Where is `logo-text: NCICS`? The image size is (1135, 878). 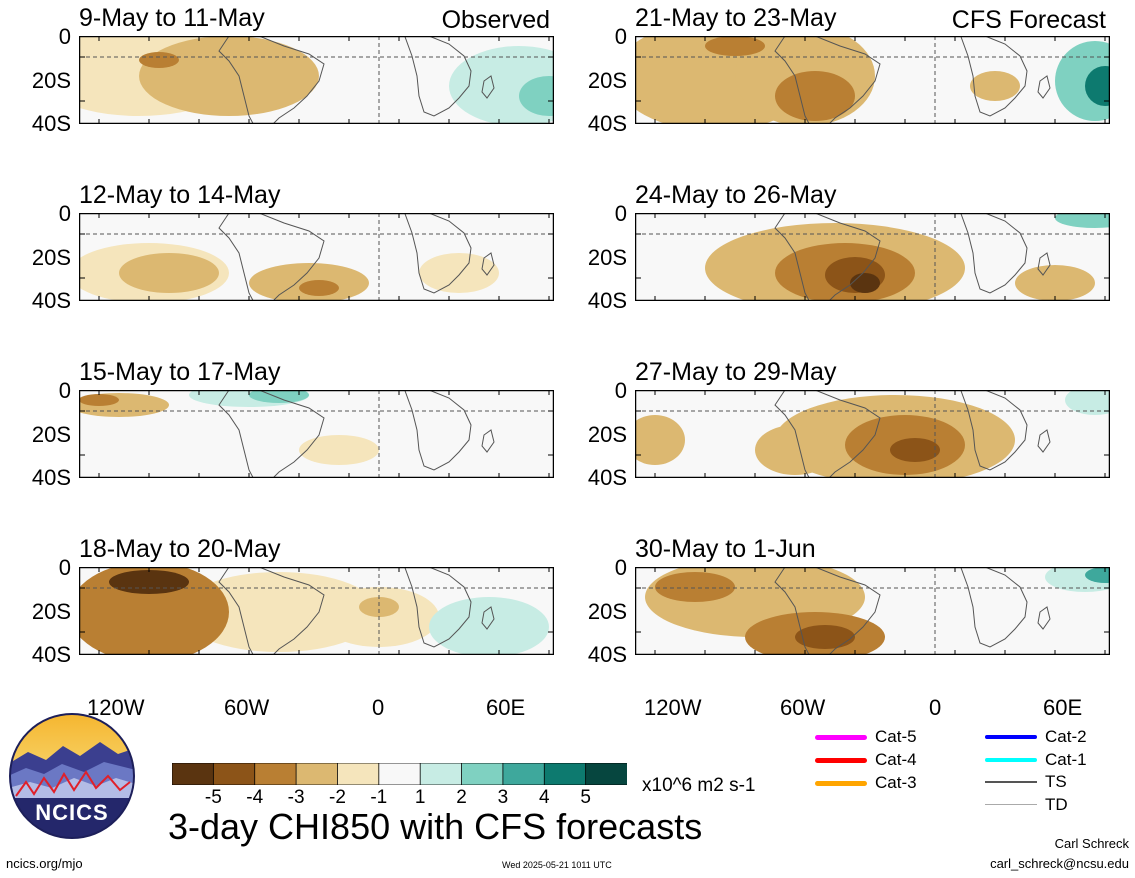 logo-text: NCICS is located at coordinates (72, 812).